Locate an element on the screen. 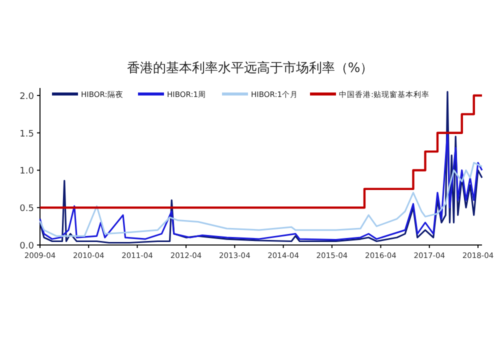 The width and height of the screenshot is (500, 362). y-tick-label: 2.0 is located at coordinates (27, 97).